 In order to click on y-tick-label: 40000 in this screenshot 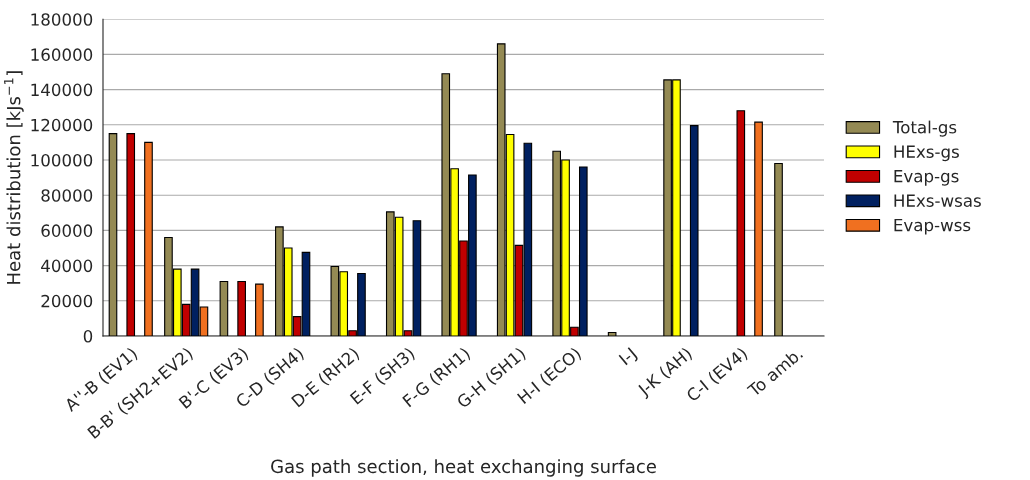, I will do `click(67, 266)`.